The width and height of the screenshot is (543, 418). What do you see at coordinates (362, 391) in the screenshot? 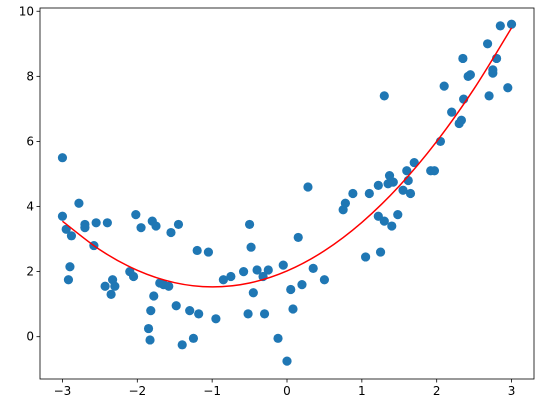
I see `x-tick-label: 1` at bounding box center [362, 391].